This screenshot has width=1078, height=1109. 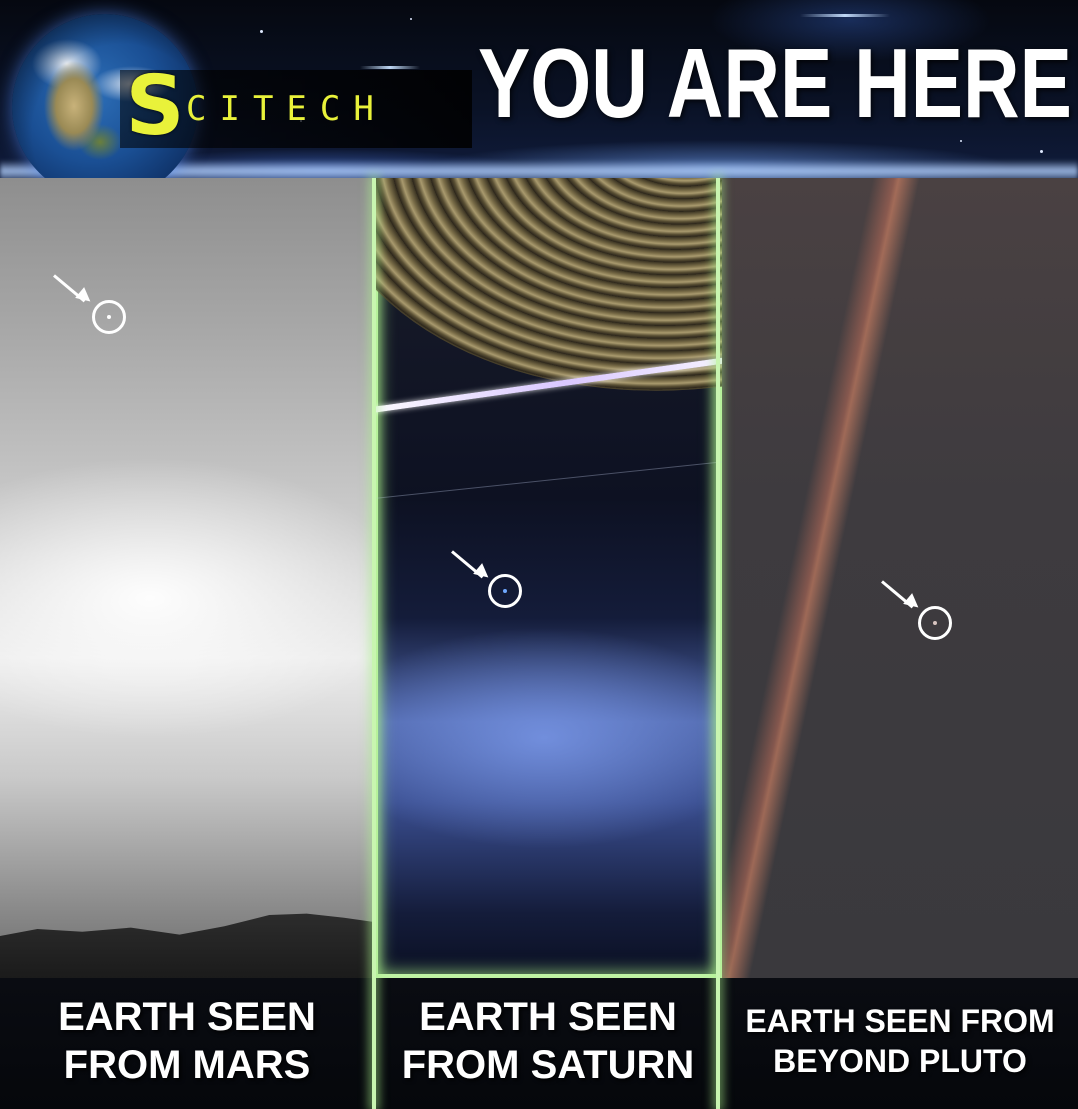 What do you see at coordinates (548, 1017) in the screenshot?
I see `caption-saturn-line1: EARTH SEEN` at bounding box center [548, 1017].